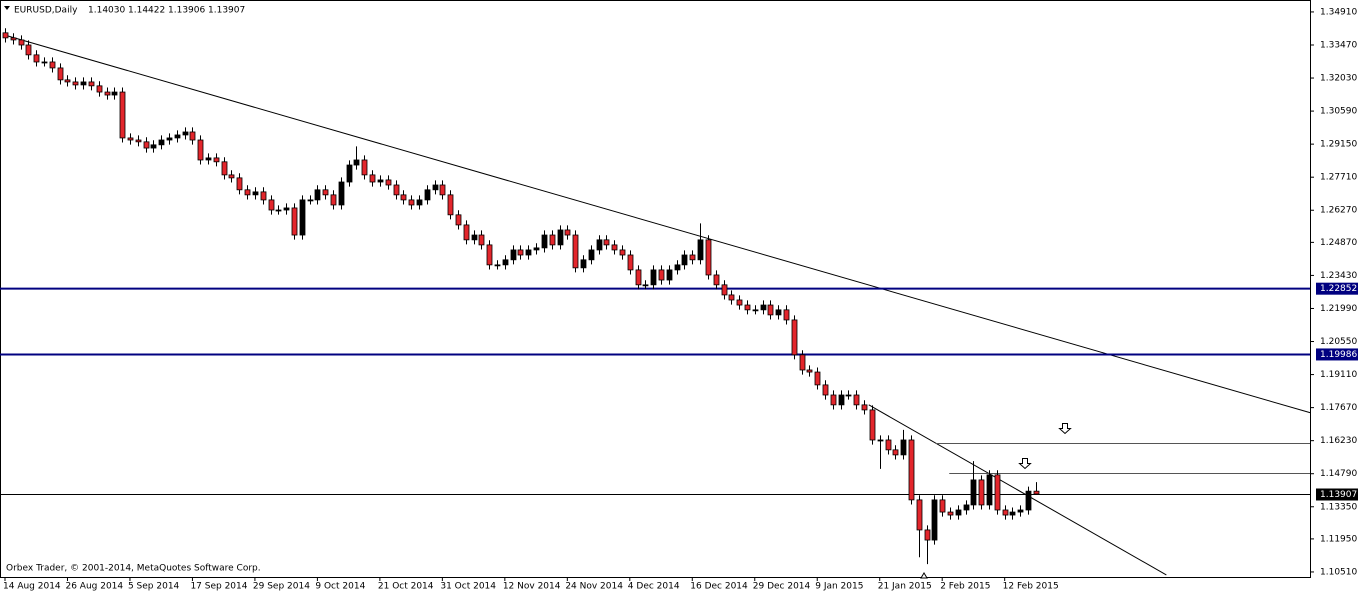 The image size is (1358, 594). I want to click on x-tick-label: 21 Oct 2014, so click(406, 587).